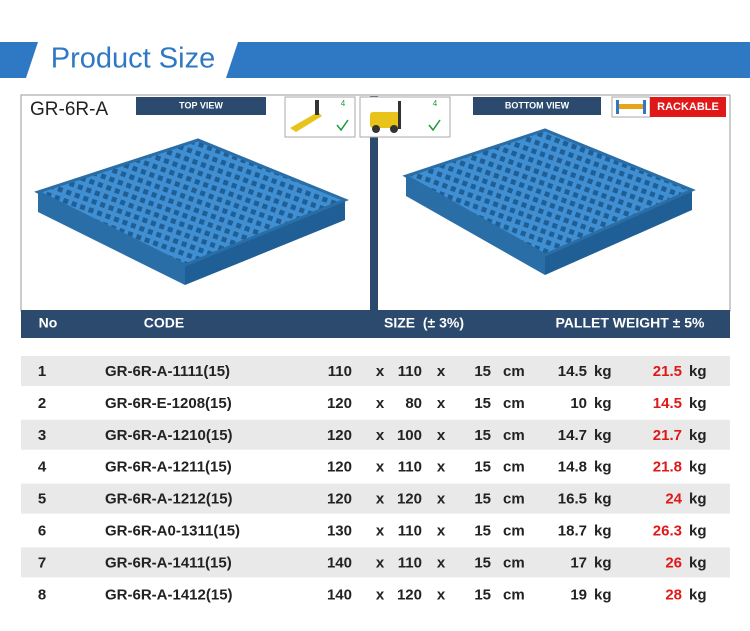  What do you see at coordinates (169, 499) in the screenshot?
I see `table-cell: GR-6R-A-1212(15)` at bounding box center [169, 499].